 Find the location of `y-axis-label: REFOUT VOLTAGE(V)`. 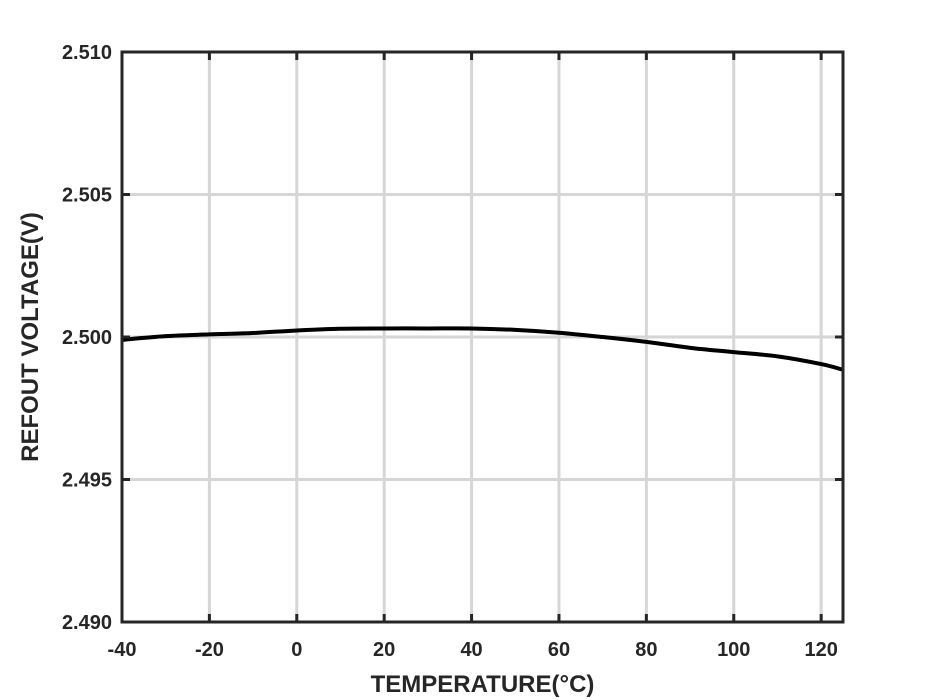

y-axis-label: REFOUT VOLTAGE(V) is located at coordinates (30, 337).